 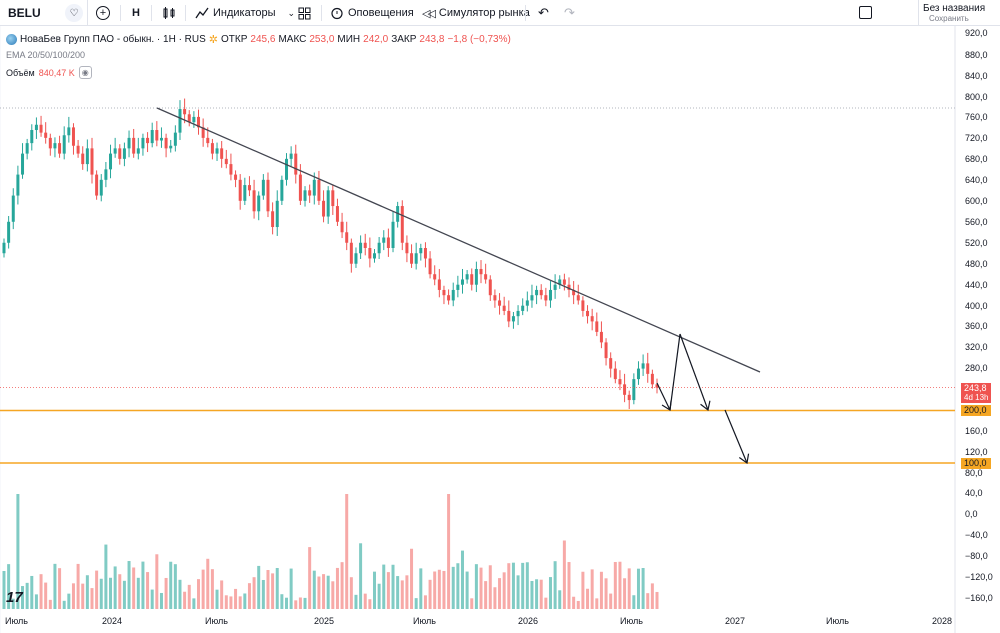 I want to click on company-logo-icon, so click(x=11, y=39).